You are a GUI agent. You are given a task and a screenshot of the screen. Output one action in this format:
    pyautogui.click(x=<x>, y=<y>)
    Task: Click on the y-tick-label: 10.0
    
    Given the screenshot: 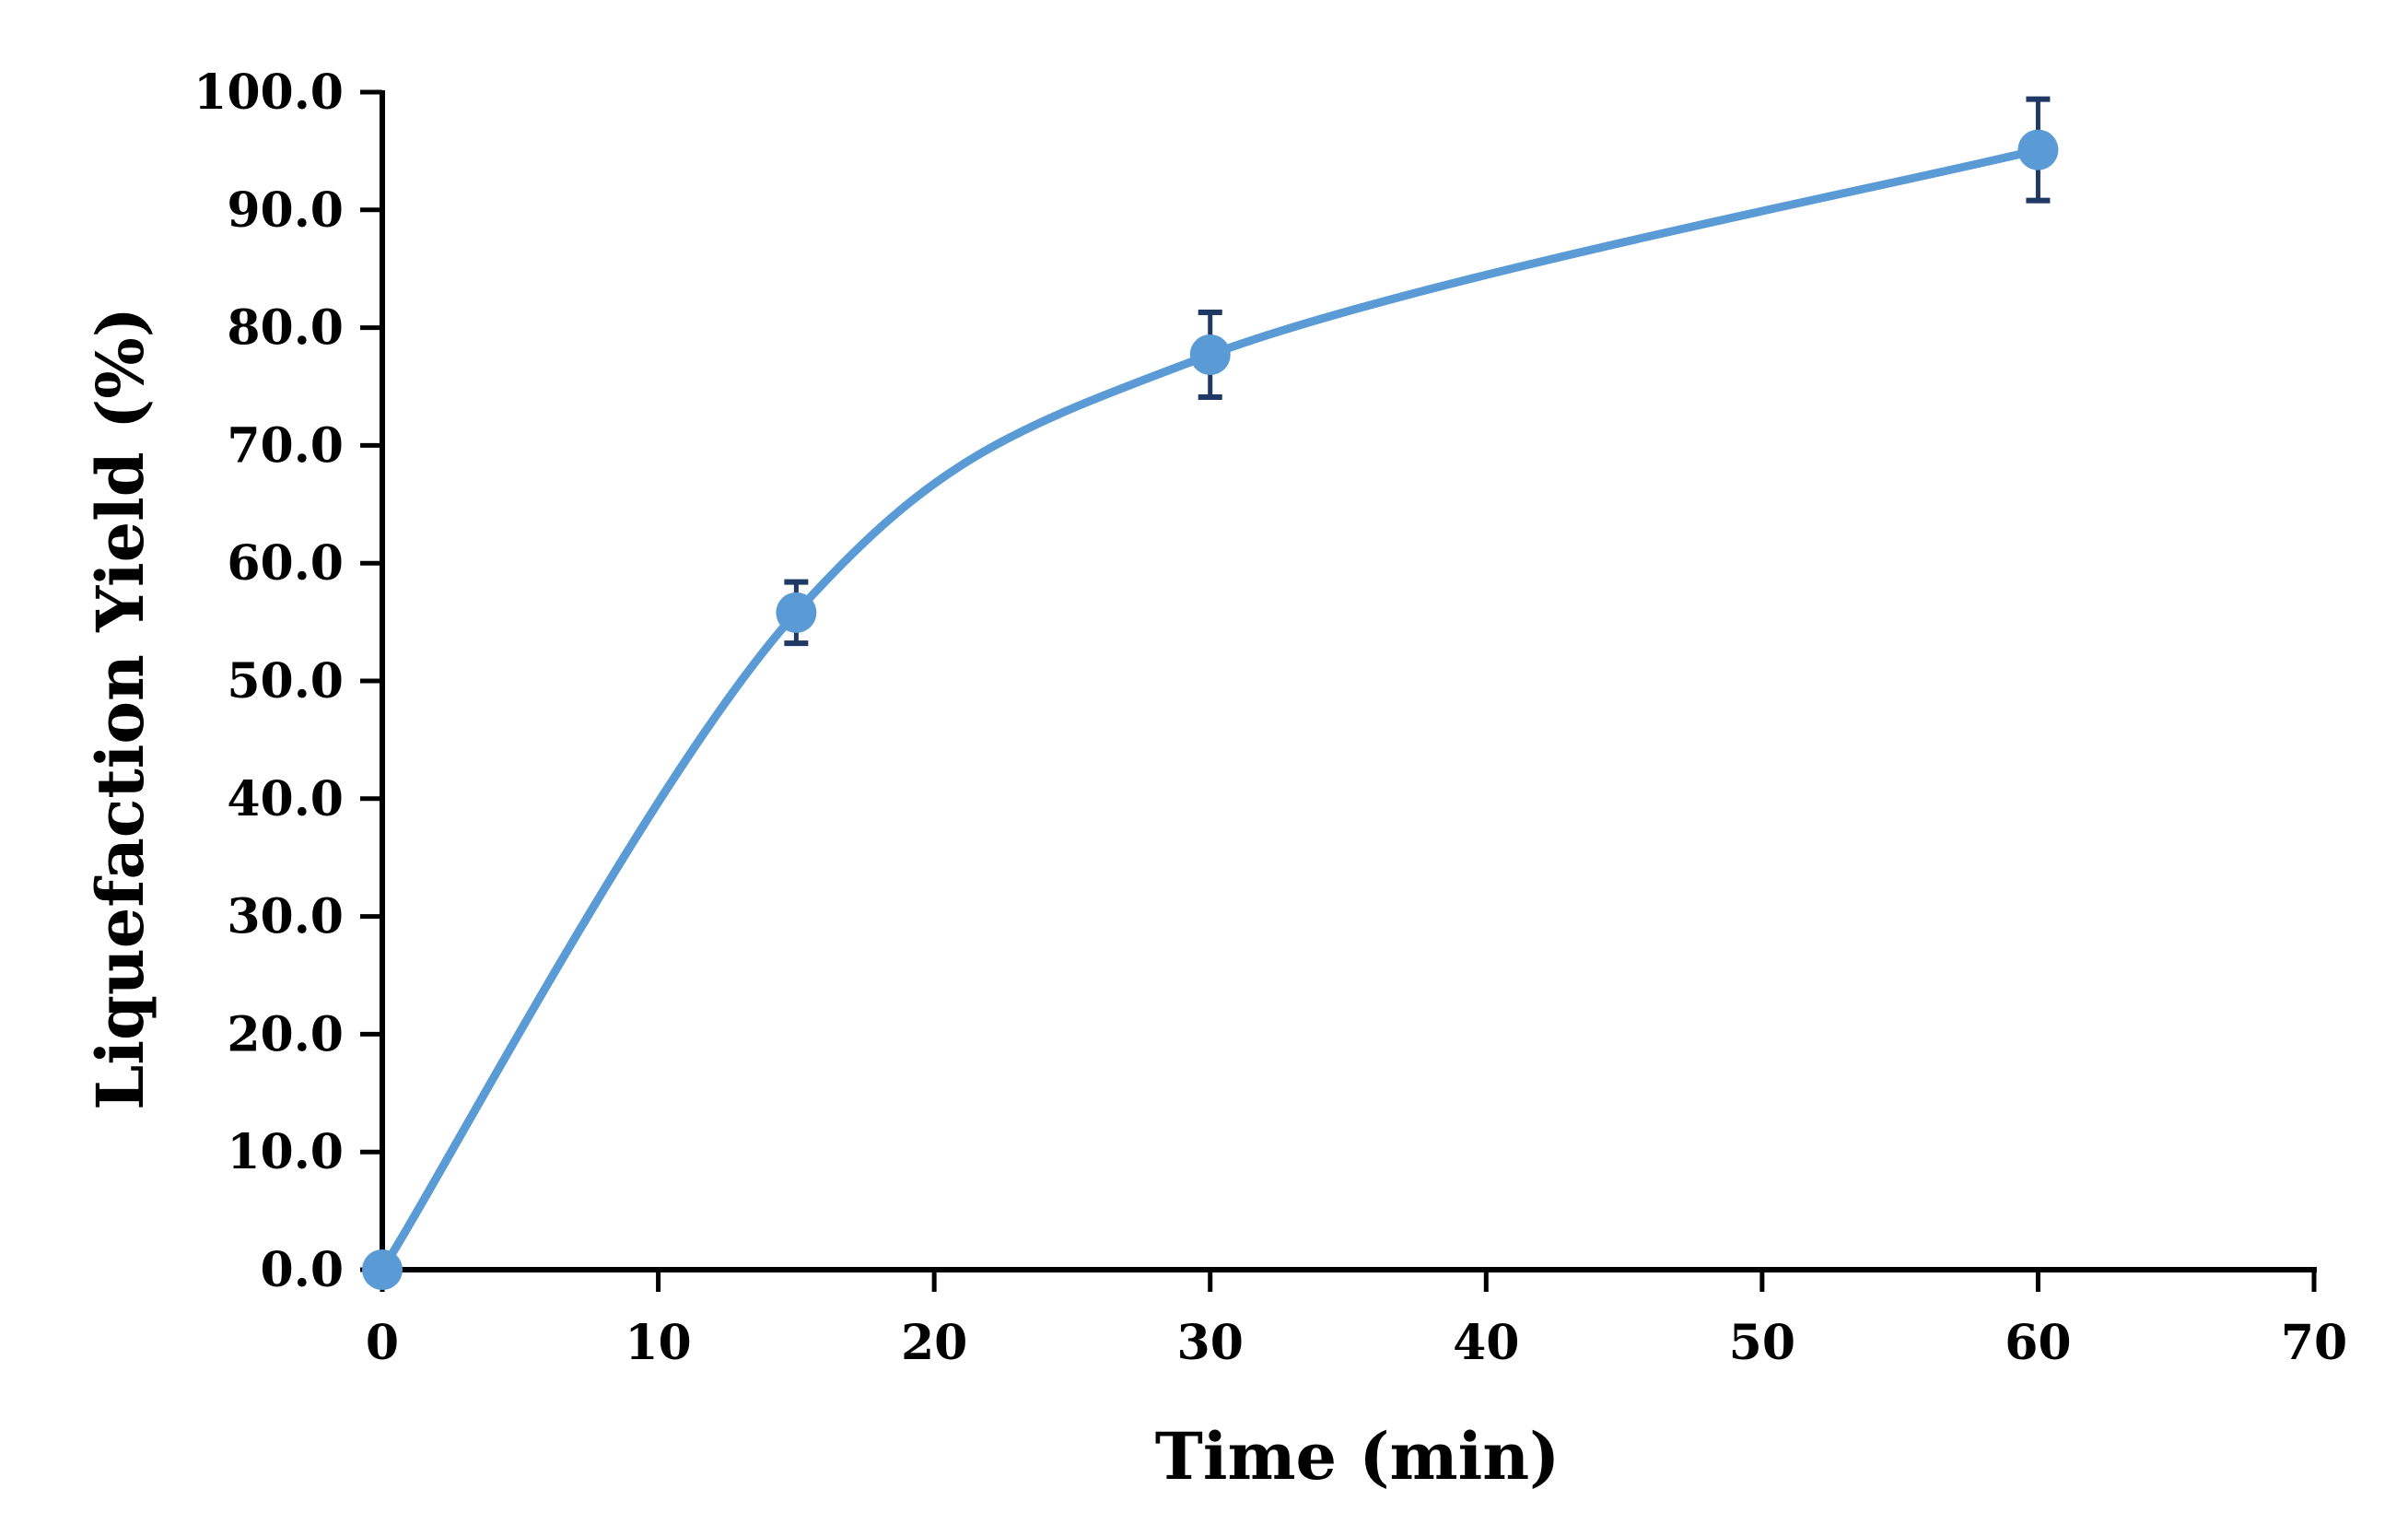 What is the action you would take?
    pyautogui.click(x=286, y=1152)
    